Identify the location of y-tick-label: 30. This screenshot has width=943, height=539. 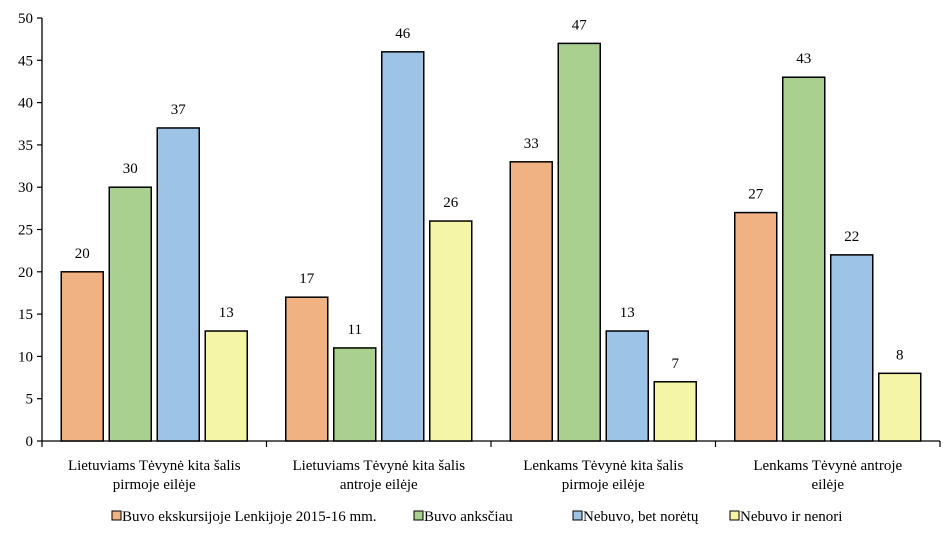
(25, 188).